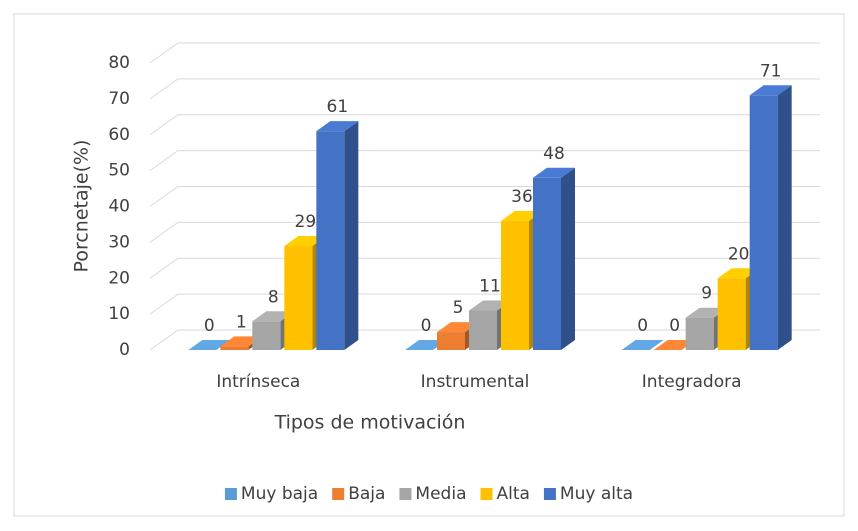 Image resolution: width=858 pixels, height=531 pixels. Describe the element at coordinates (119, 99) in the screenshot. I see `y-tick-label: 70` at that location.